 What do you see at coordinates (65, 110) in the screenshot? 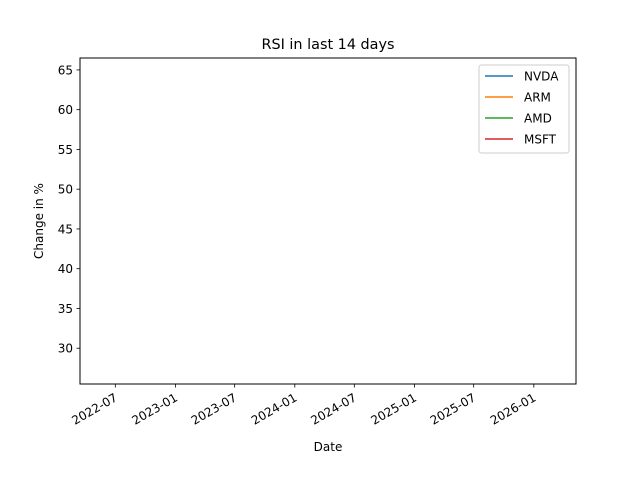
I see `y-tick-label: 60` at bounding box center [65, 110].